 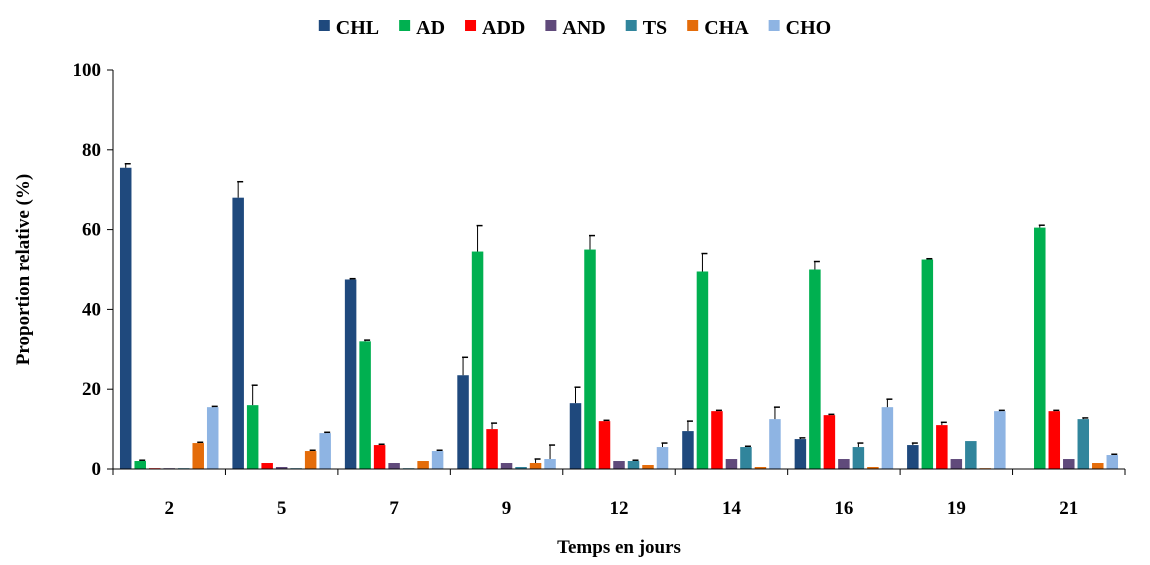 I want to click on x-tick-label: 5, so click(x=282, y=508).